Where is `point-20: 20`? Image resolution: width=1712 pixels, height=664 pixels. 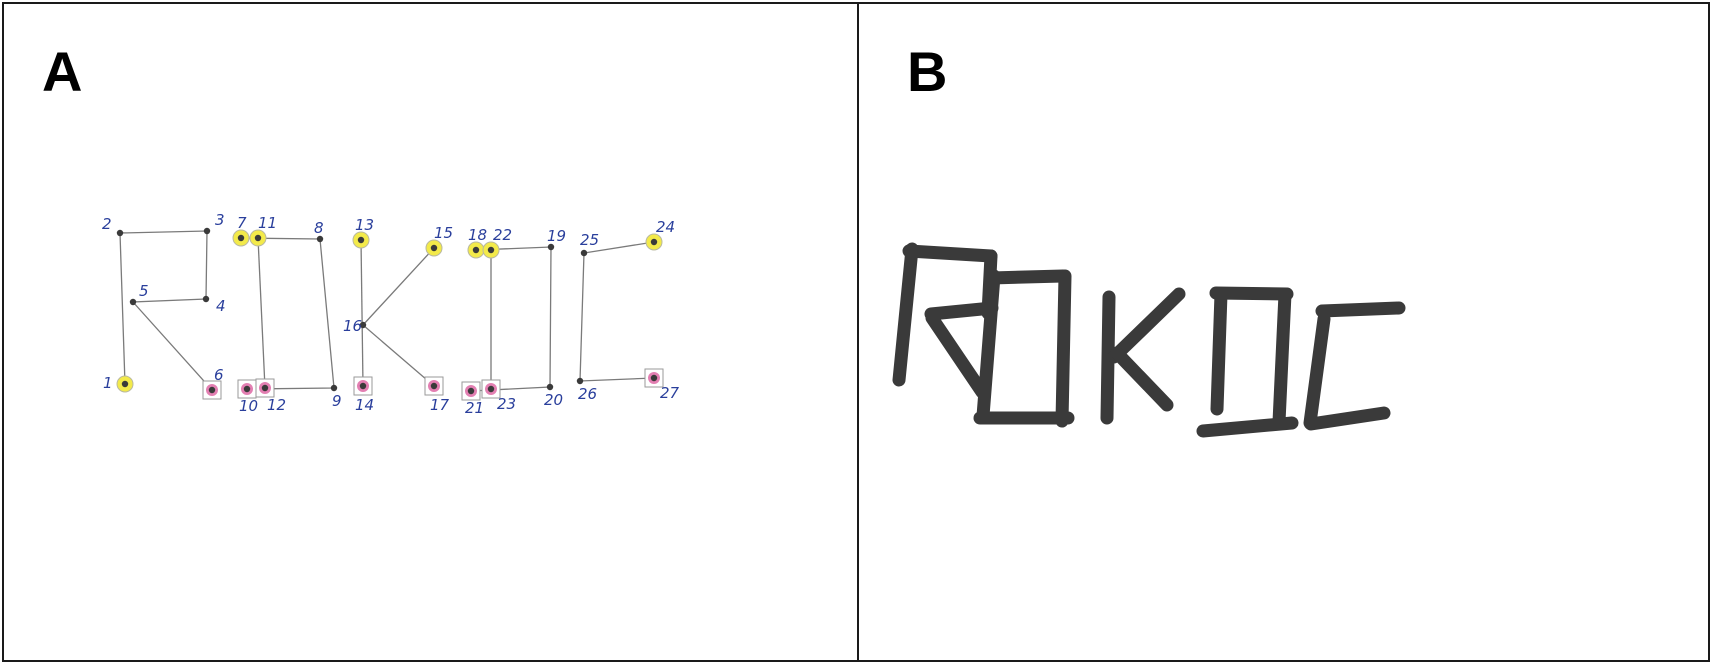
point-20: 20 is located at coordinates (553, 396).